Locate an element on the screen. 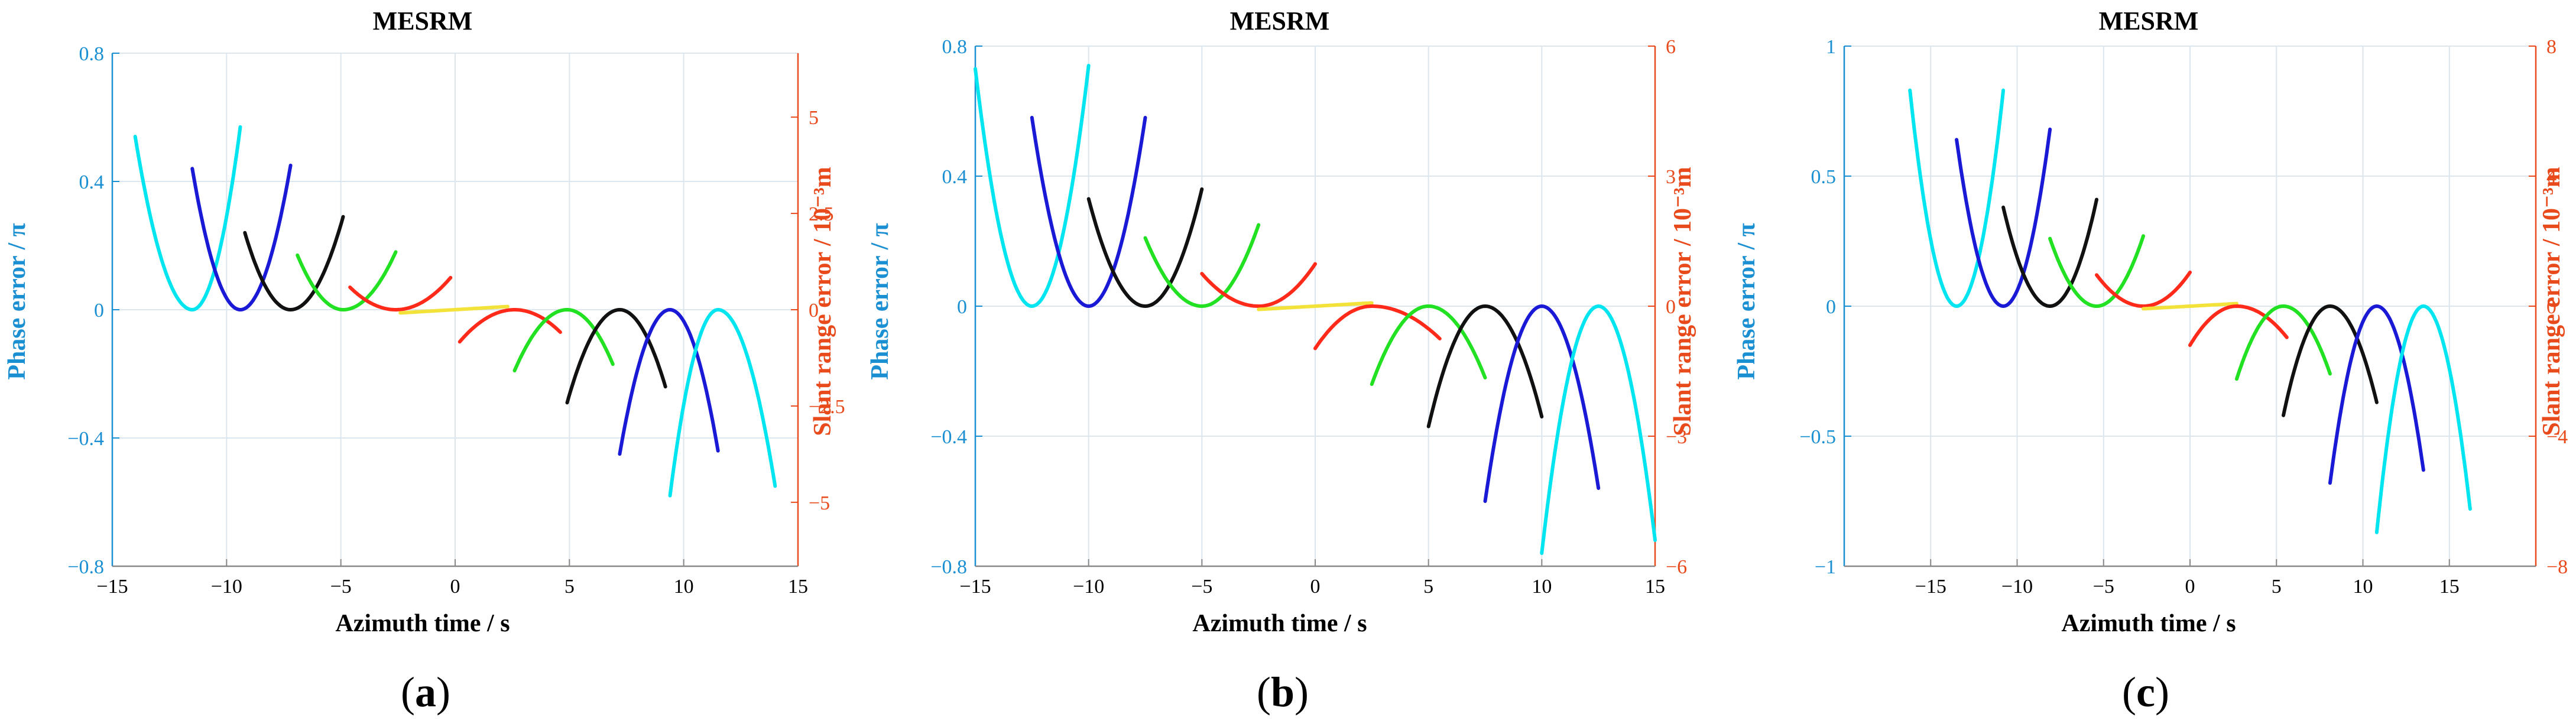 This screenshot has width=2576, height=727. y-tick-label-right: 2.5 is located at coordinates (821, 214).